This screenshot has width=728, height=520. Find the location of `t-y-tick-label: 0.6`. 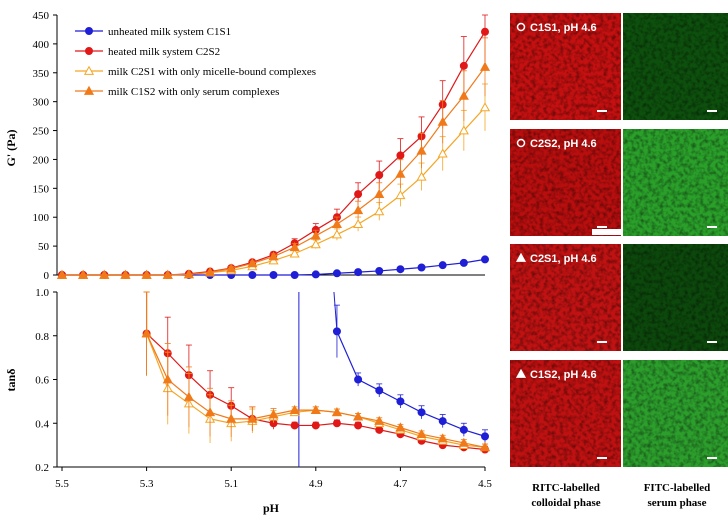

t-y-tick-label: 0.6 is located at coordinates (42, 381).